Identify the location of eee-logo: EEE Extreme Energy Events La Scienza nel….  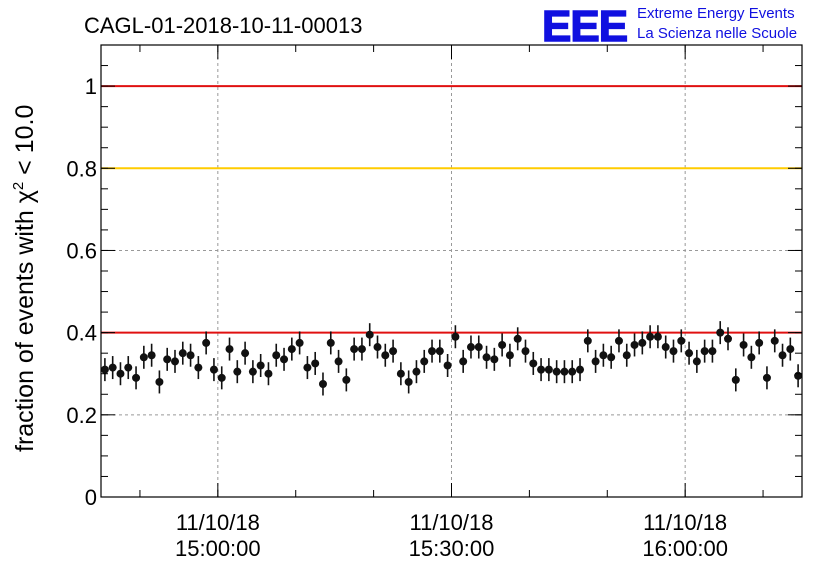
(669, 26).